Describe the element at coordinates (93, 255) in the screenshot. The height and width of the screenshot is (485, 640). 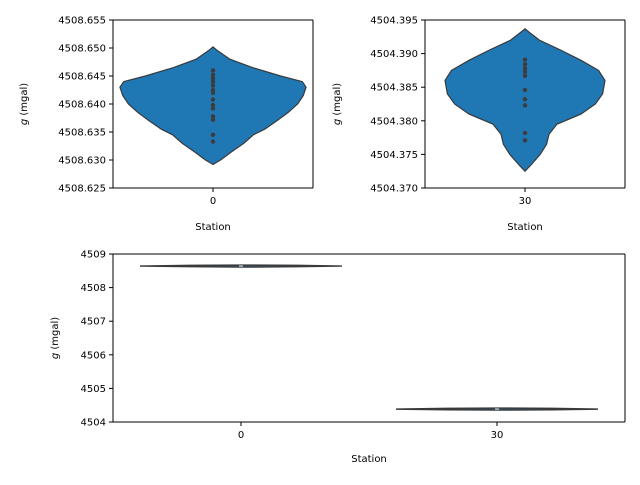
I see `y-tick-label: 4509` at that location.